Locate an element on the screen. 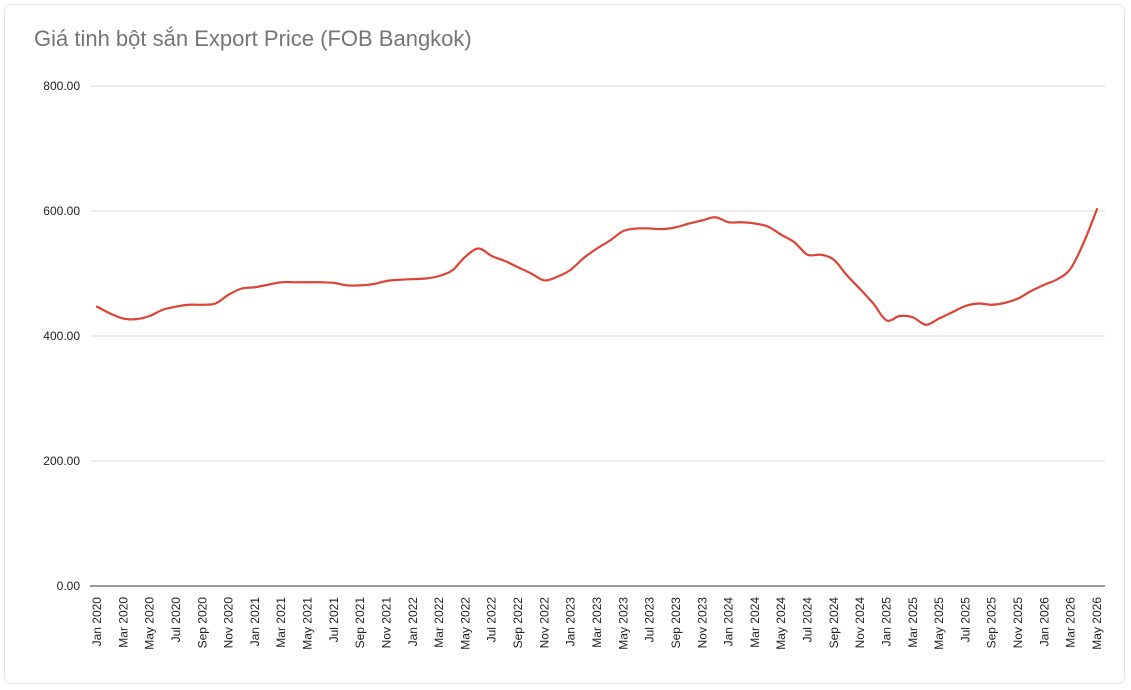  x-tick-label: Jan 2025 is located at coordinates (886, 622).